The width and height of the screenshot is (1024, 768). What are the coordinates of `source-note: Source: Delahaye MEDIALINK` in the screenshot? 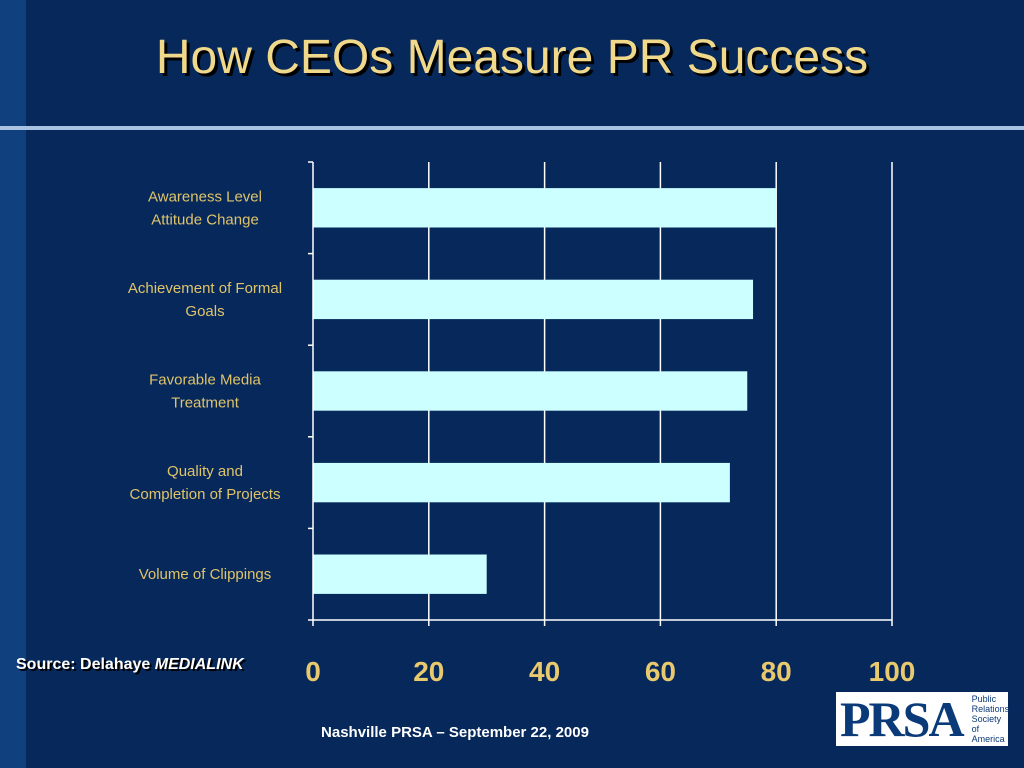 It's located at (130, 665).